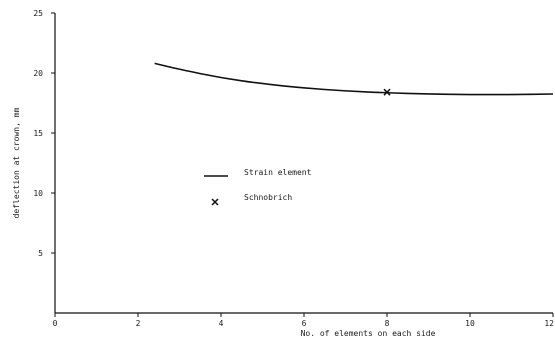  I want to click on x-tick-label: 12, so click(549, 323).